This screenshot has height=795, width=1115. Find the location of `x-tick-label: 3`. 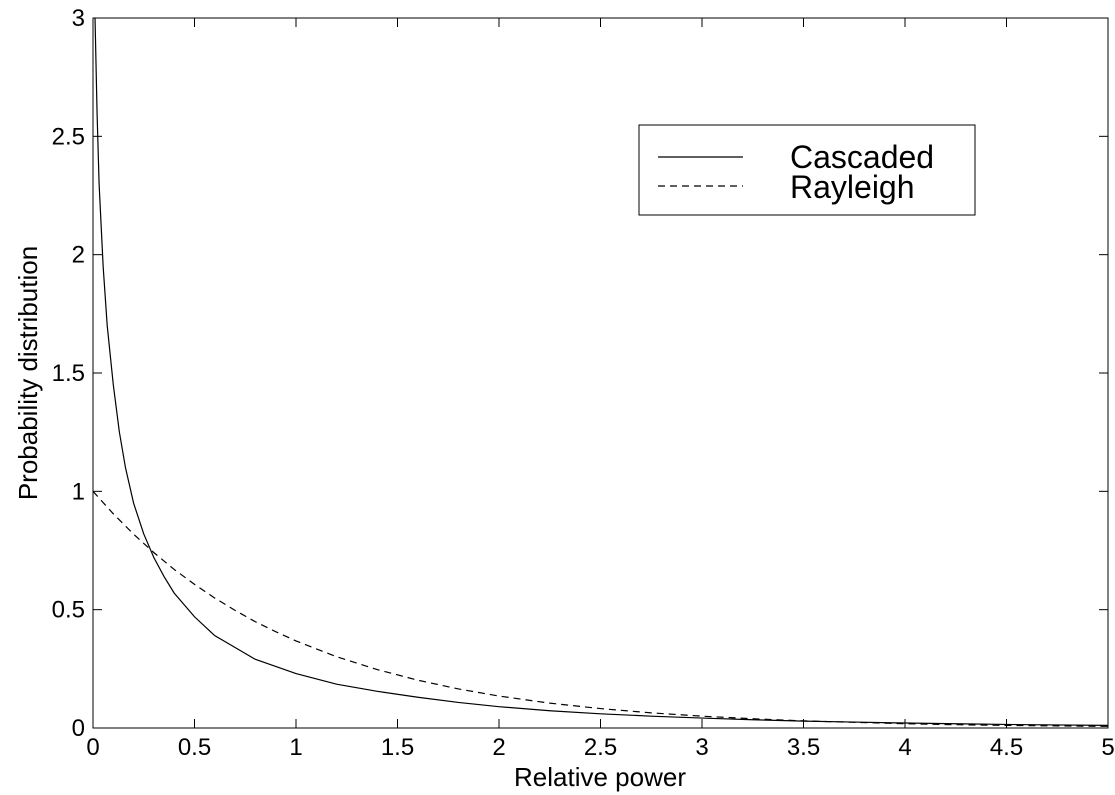

x-tick-label: 3 is located at coordinates (701, 747).